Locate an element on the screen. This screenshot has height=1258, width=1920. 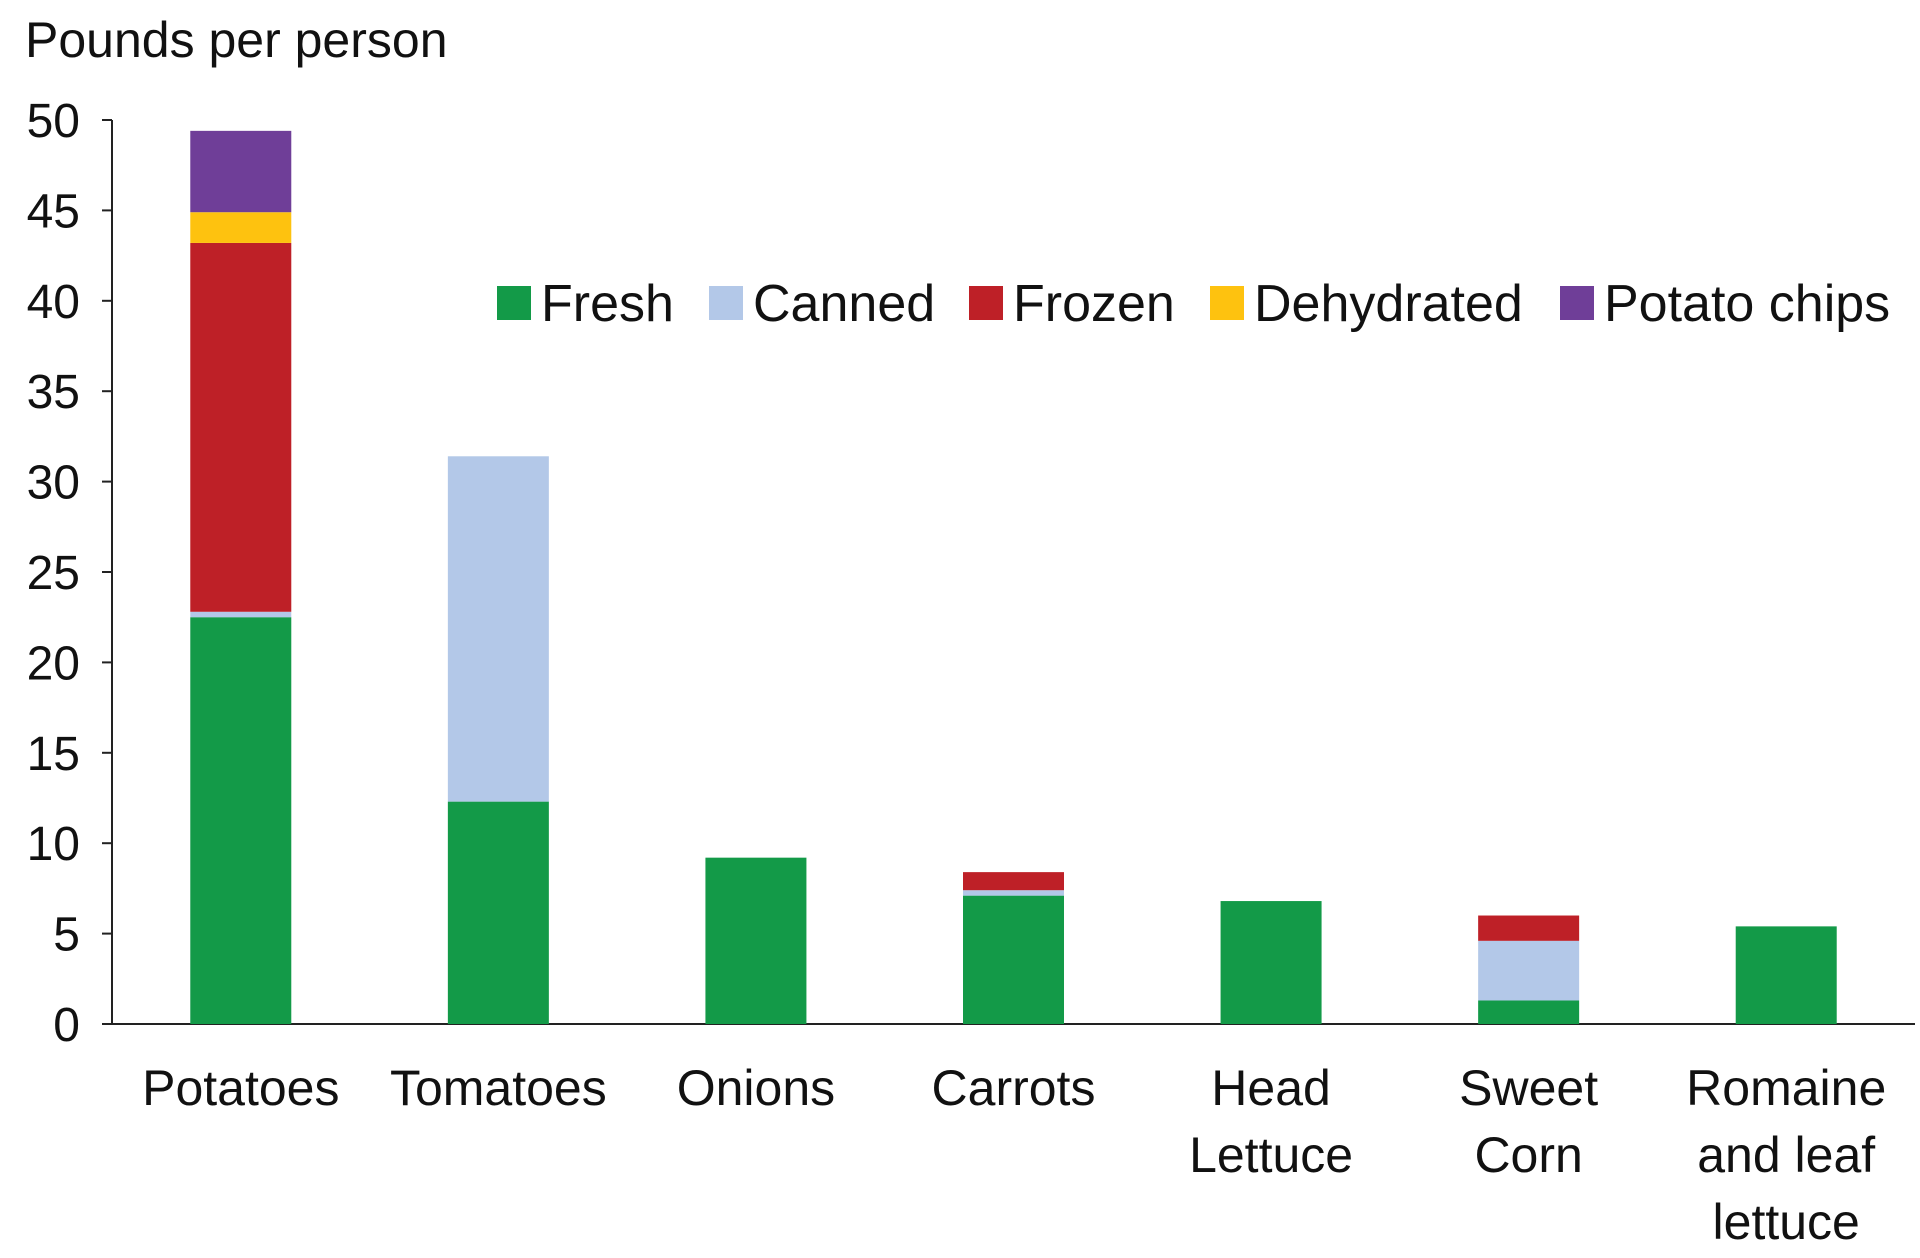
legend-label: Canned is located at coordinates (844, 304).